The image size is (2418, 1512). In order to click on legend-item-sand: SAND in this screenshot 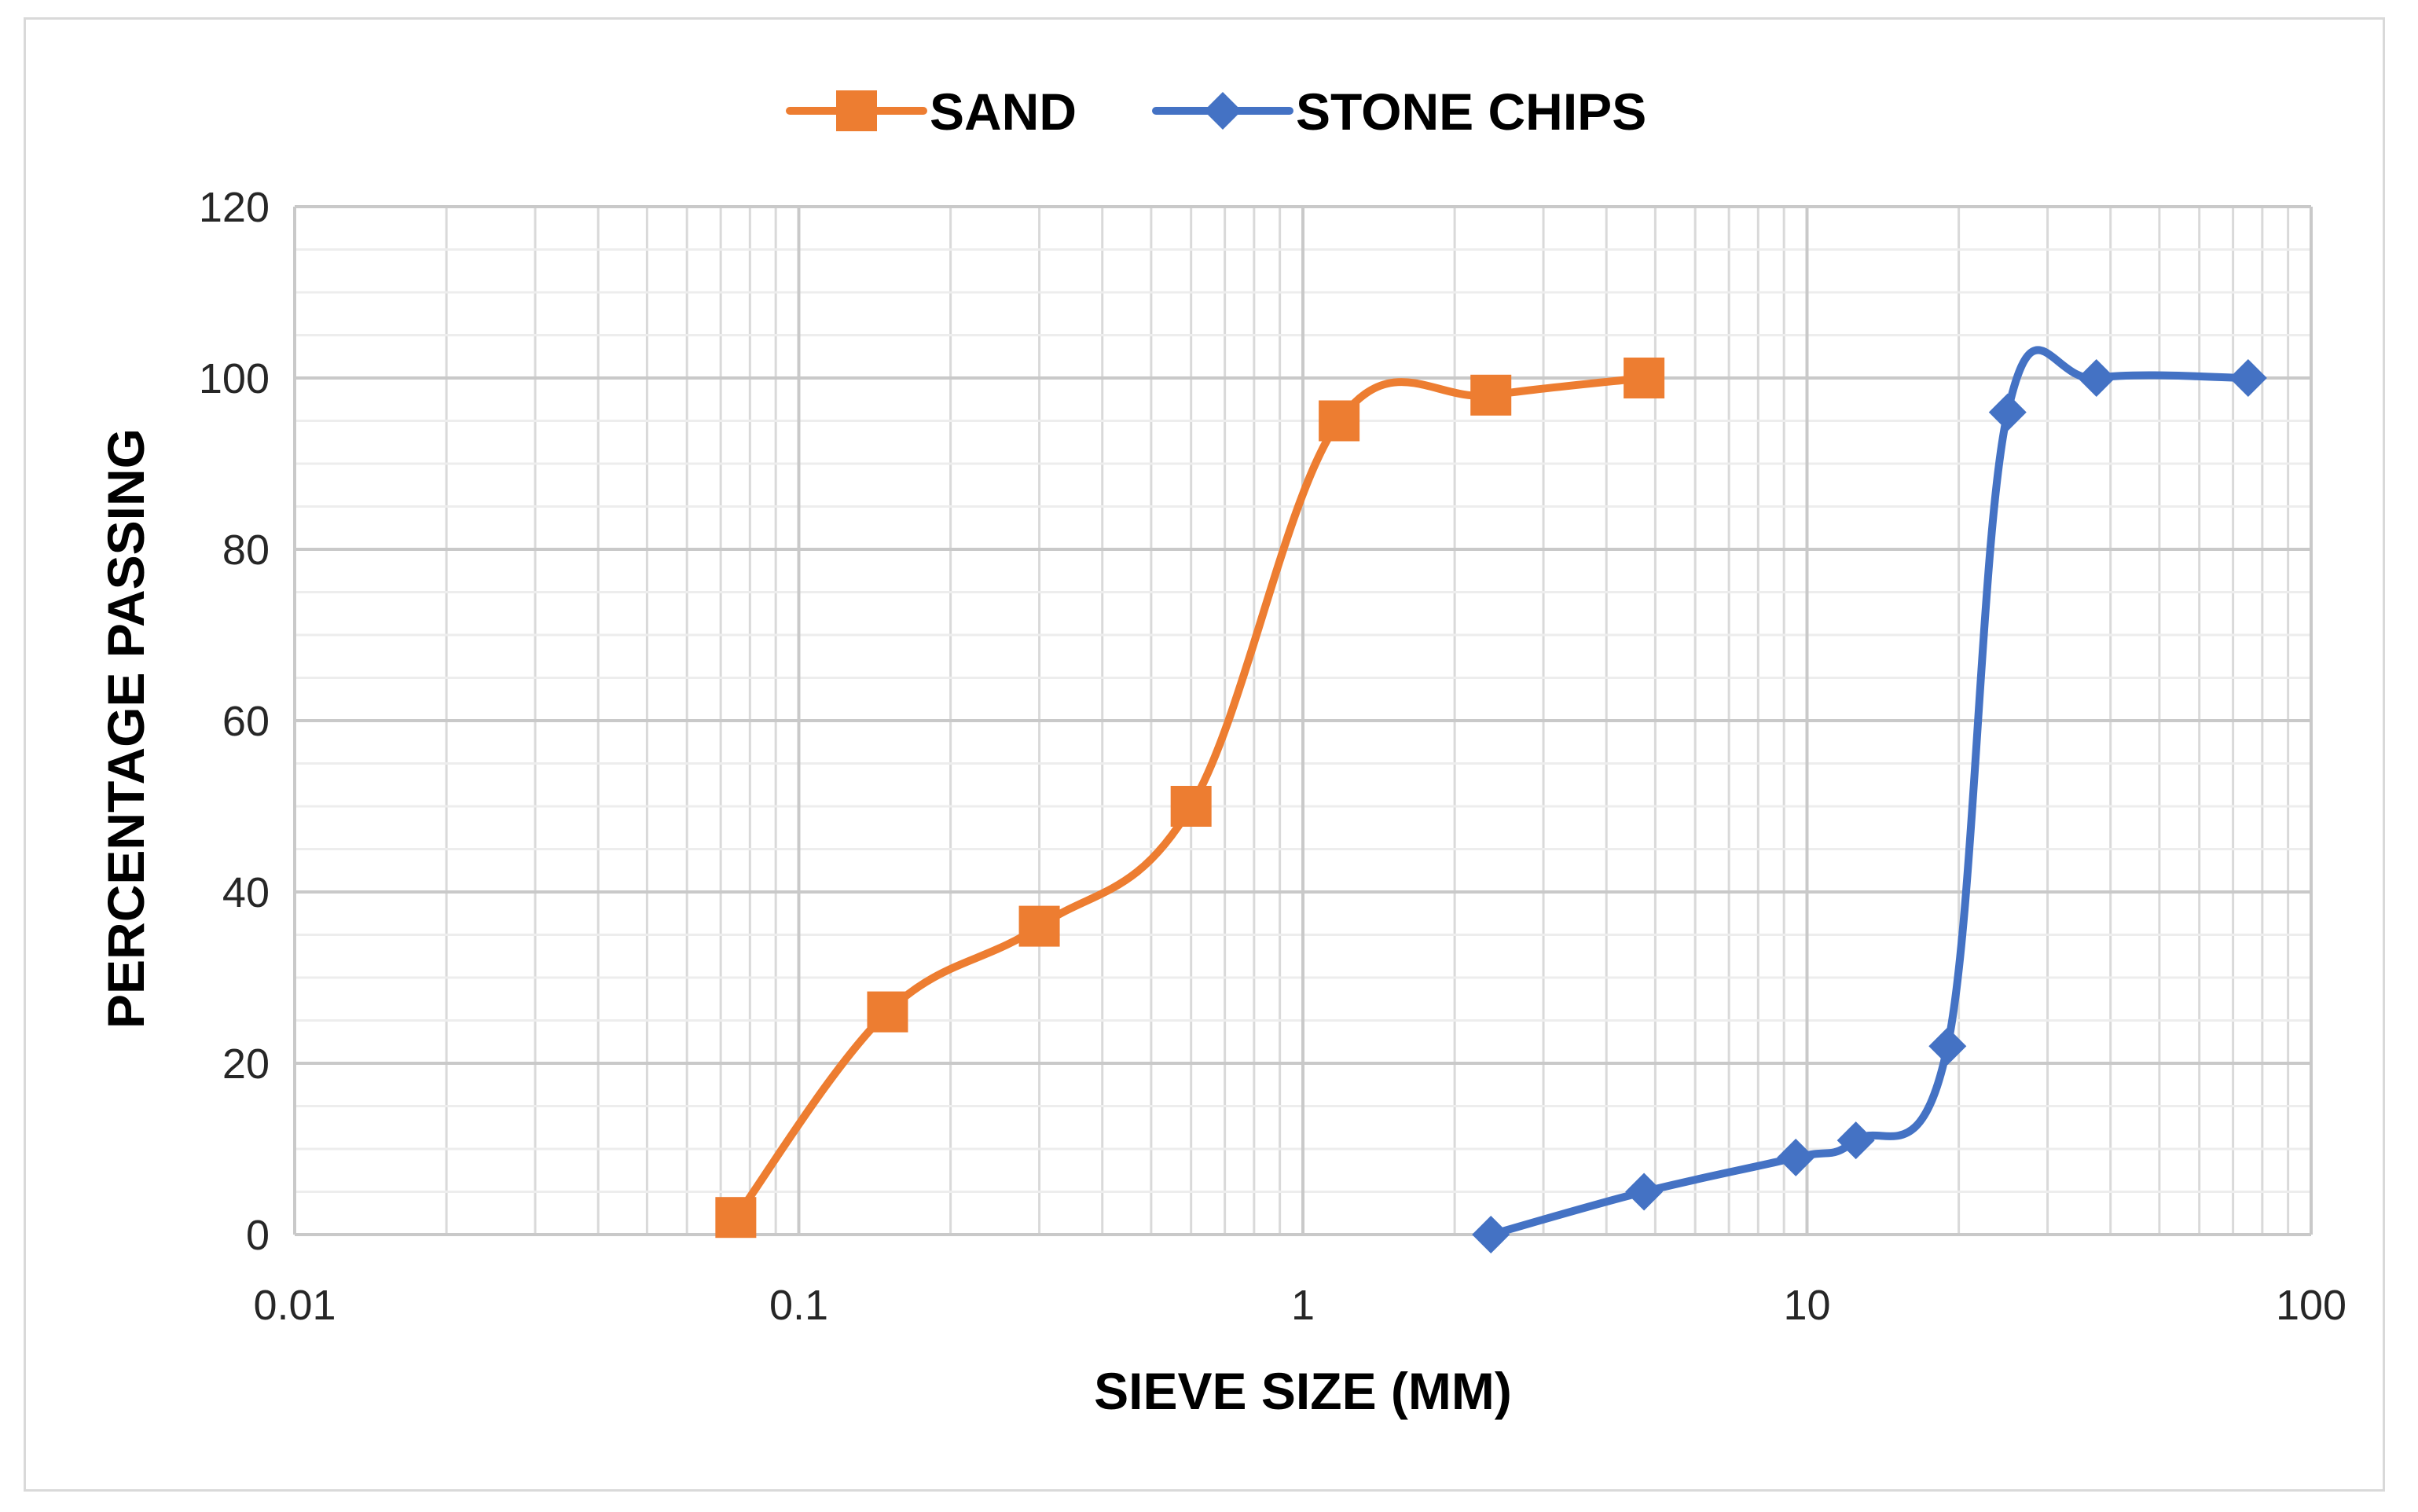, I will do `click(931, 112)`.